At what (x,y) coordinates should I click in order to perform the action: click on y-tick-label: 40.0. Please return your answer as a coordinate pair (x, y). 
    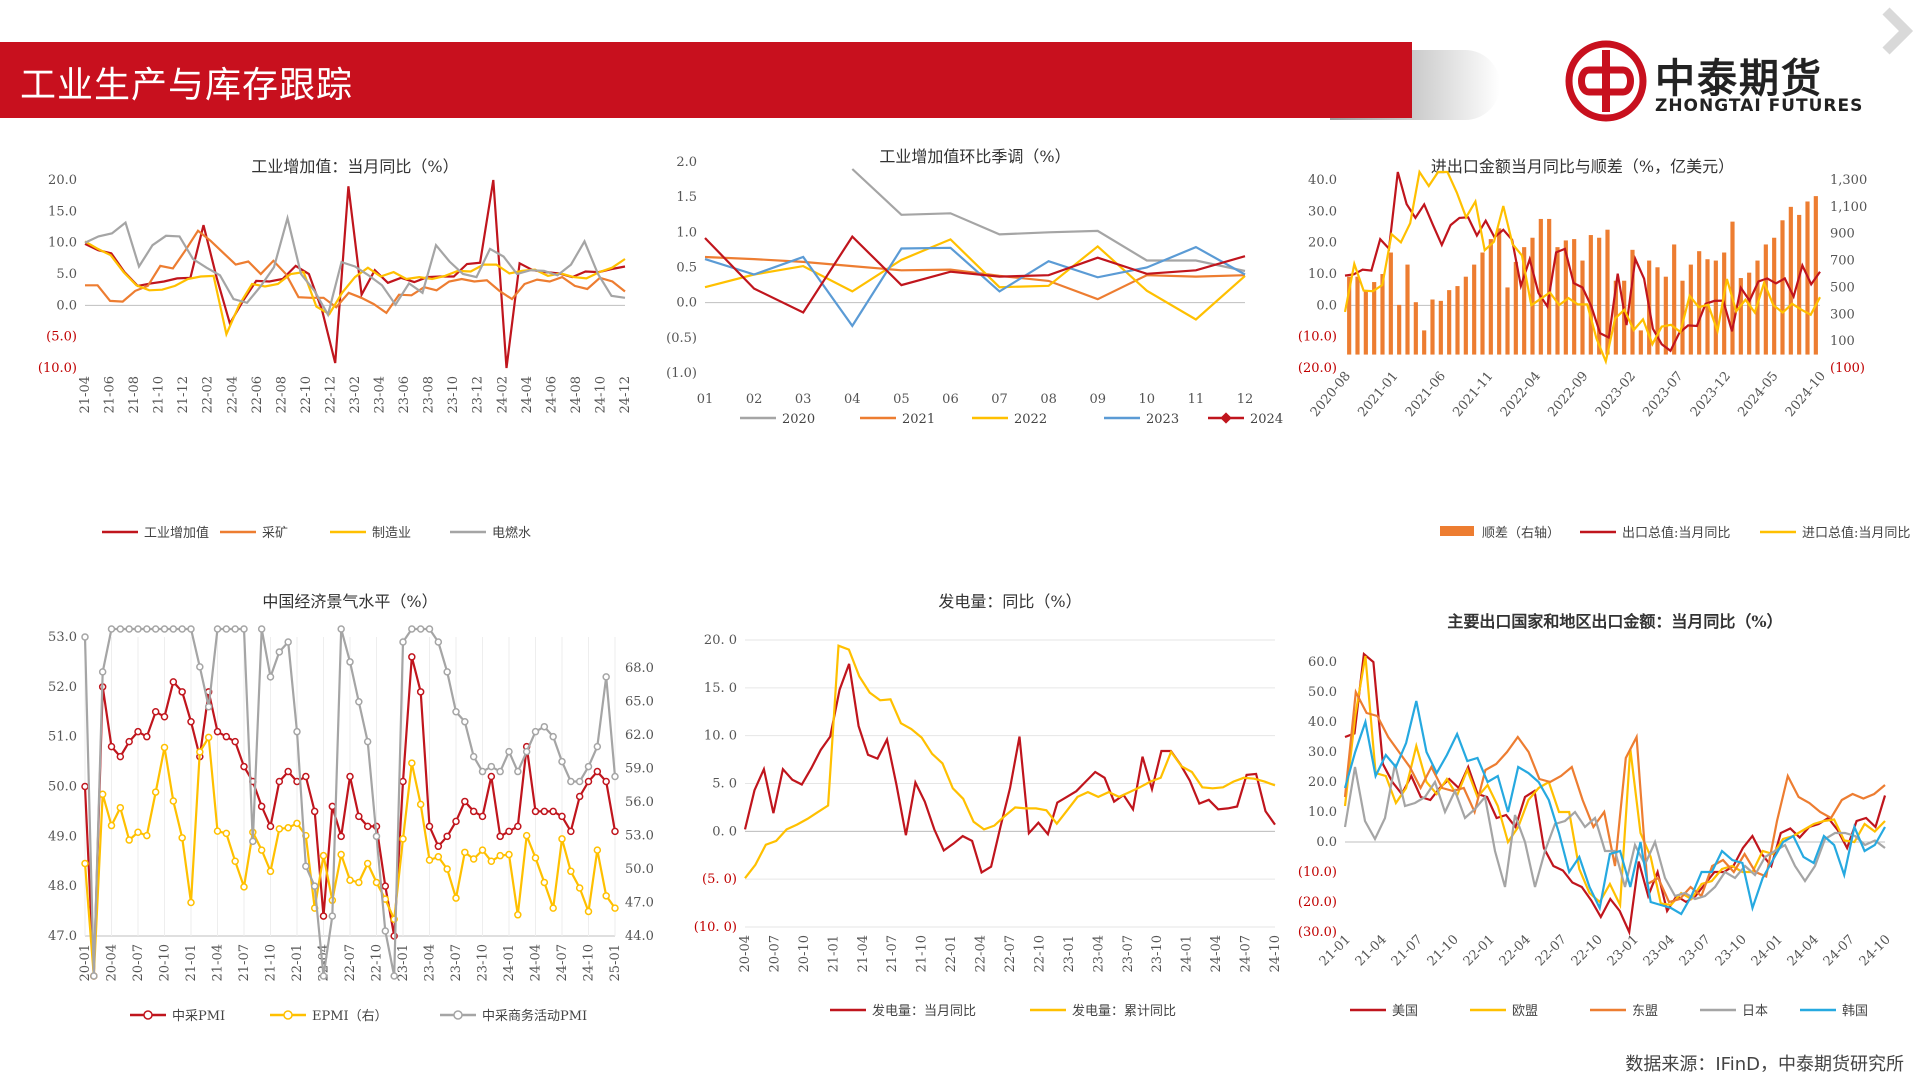
    Looking at the image, I should click on (1322, 722).